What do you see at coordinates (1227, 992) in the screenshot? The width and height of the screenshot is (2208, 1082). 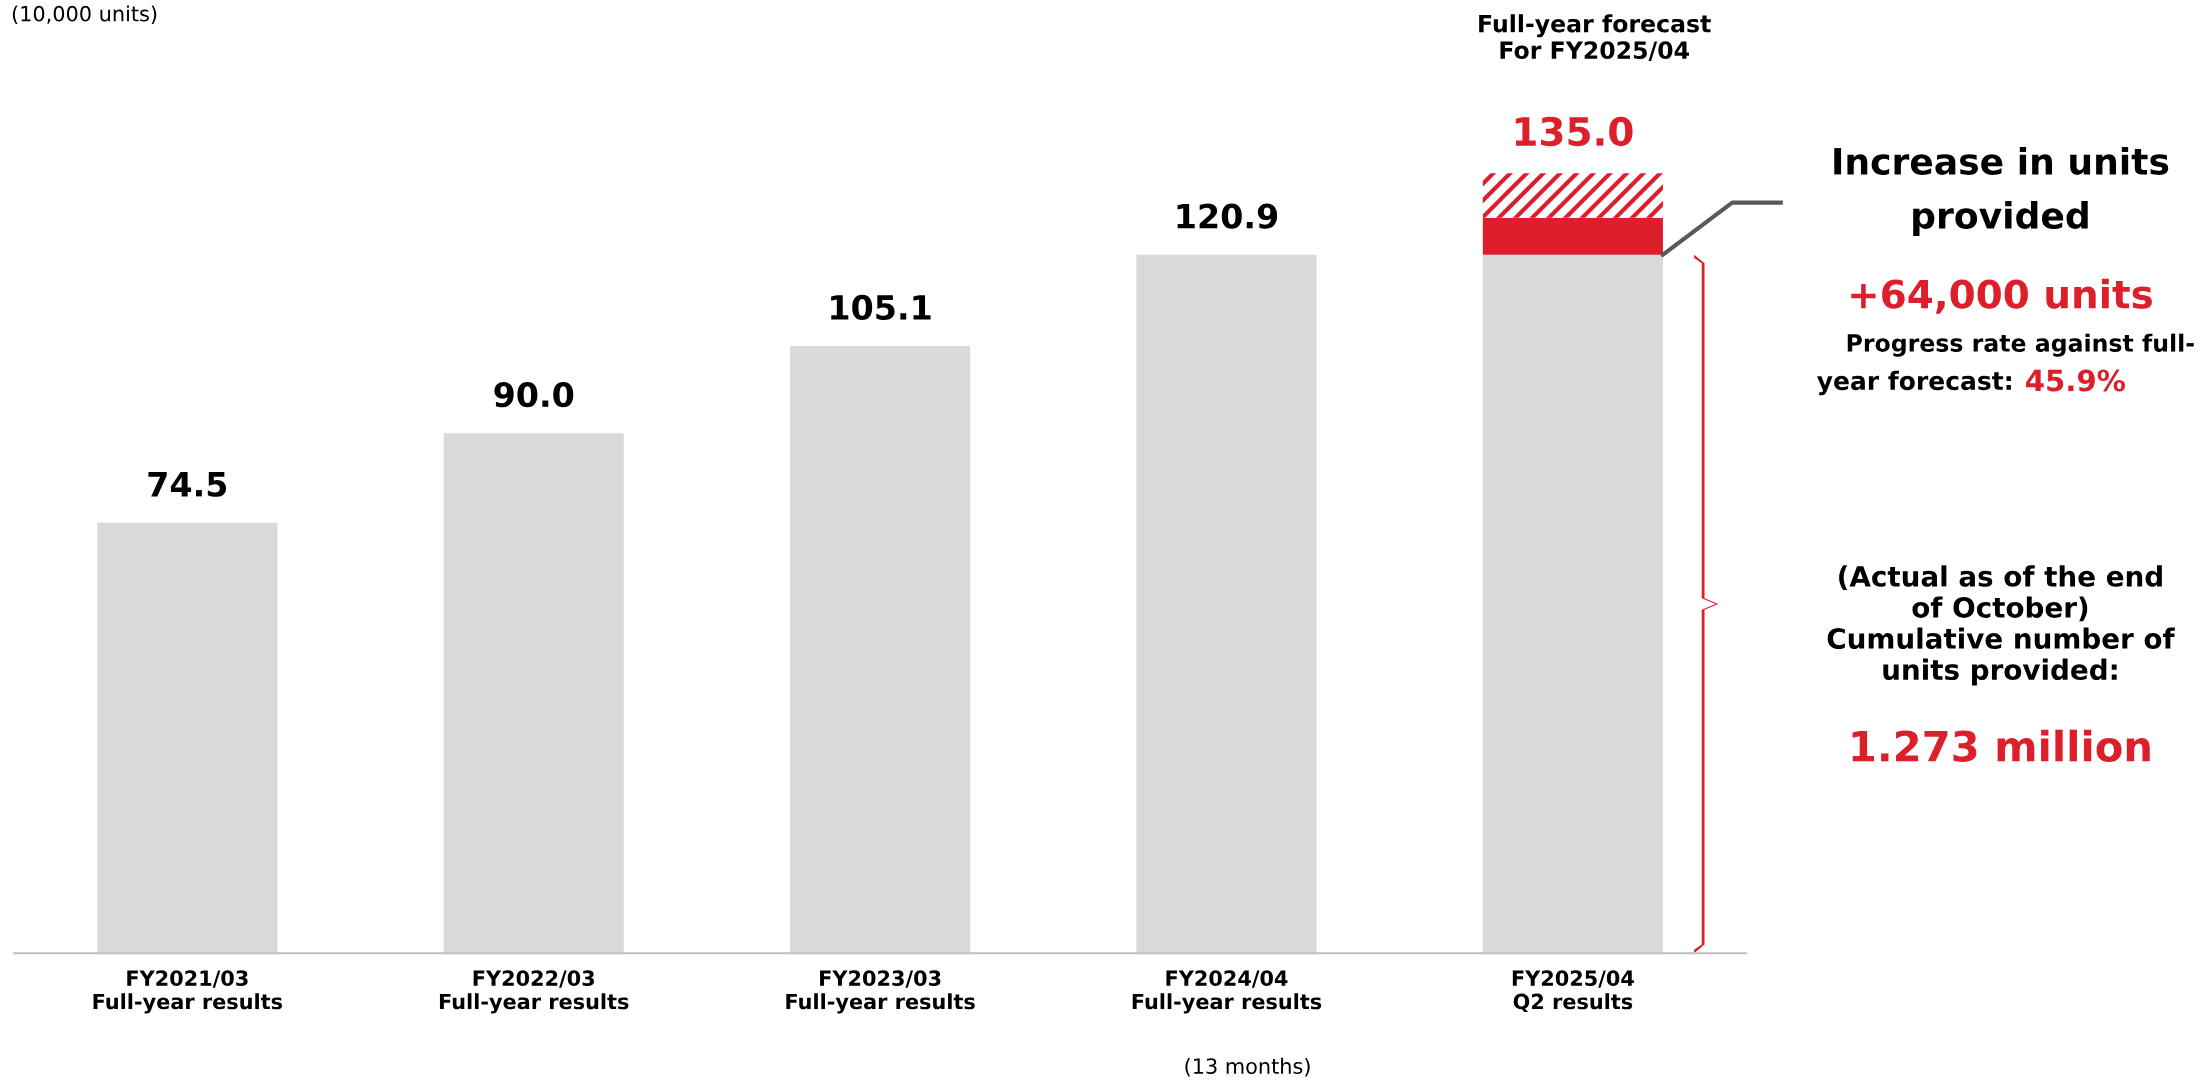 I see `x-tick-label: FY2024/04 Full-year results` at bounding box center [1227, 992].